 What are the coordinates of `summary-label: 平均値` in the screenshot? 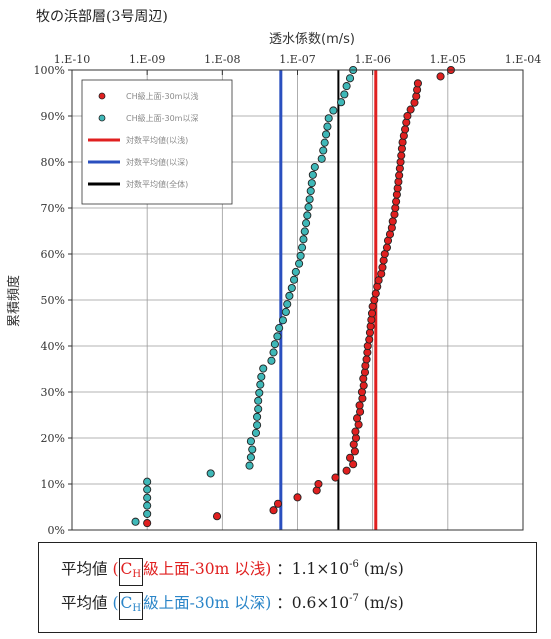 It's located at (84, 603).